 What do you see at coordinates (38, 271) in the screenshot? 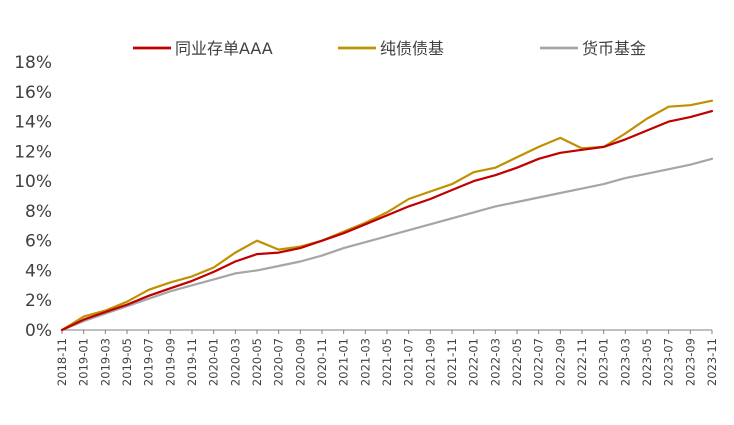
I see `y-tick-label: 4%` at bounding box center [38, 271].